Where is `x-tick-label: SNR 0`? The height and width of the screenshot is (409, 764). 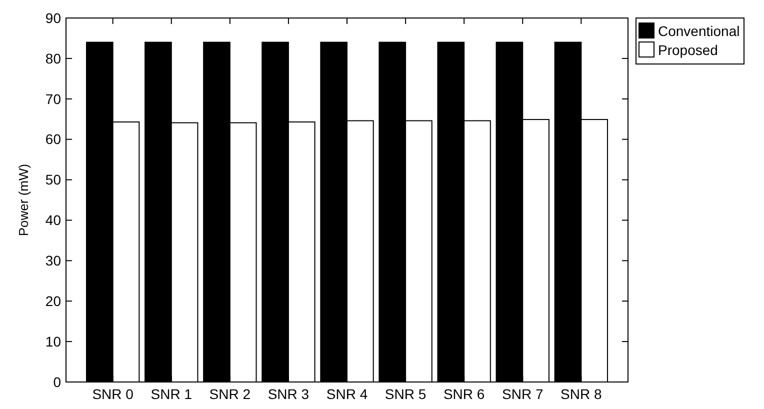 x-tick-label: SNR 0 is located at coordinates (113, 394).